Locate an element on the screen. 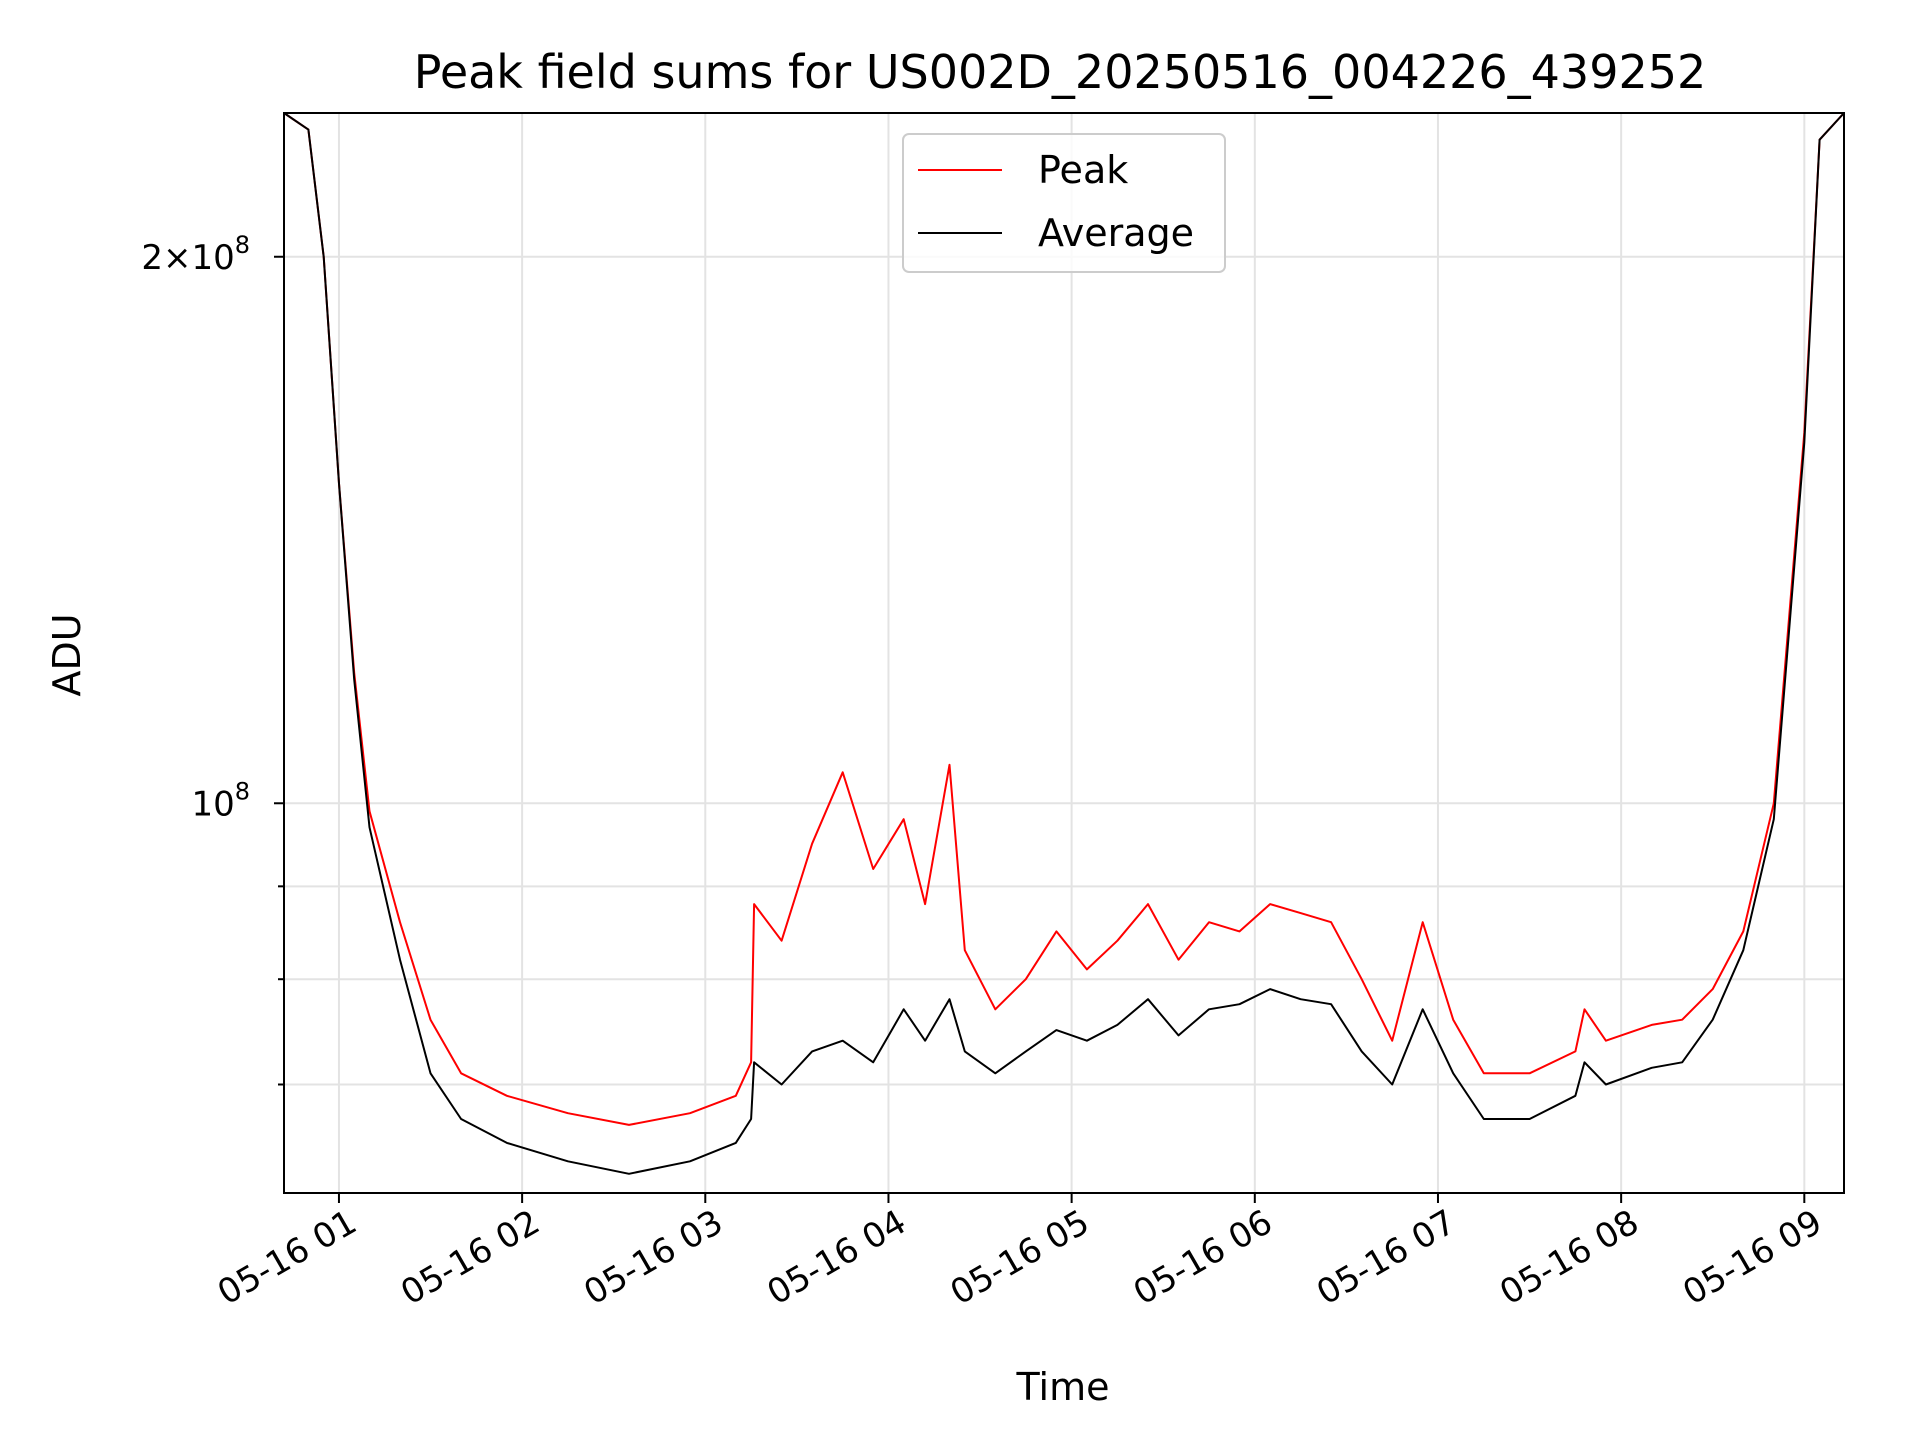 The width and height of the screenshot is (1920, 1440). y-tick-label: 108 is located at coordinates (220, 800).